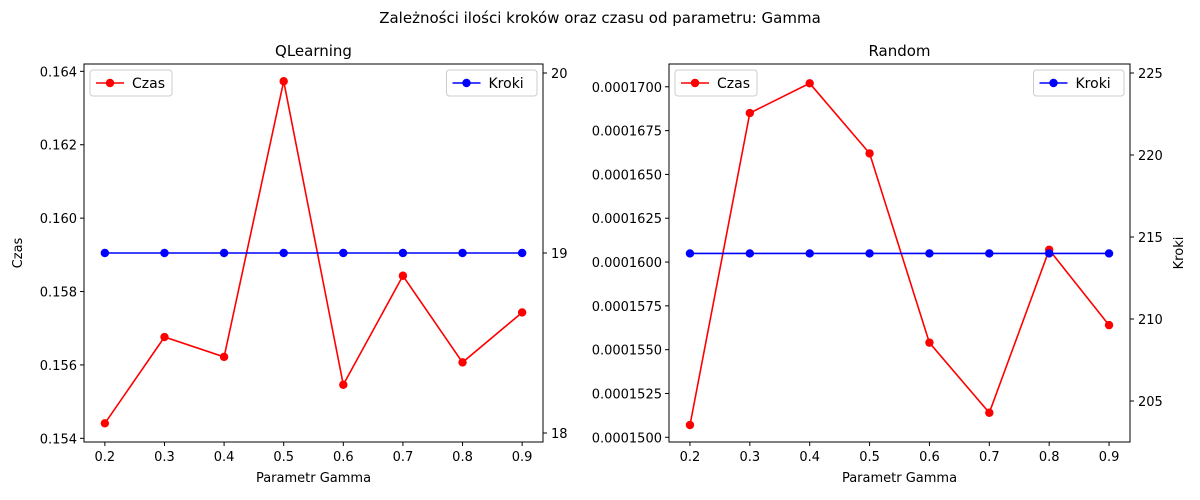 The height and width of the screenshot is (500, 1200). What do you see at coordinates (627, 175) in the screenshot?
I see `left-y-tick-label: 0.0001650` at bounding box center [627, 175].